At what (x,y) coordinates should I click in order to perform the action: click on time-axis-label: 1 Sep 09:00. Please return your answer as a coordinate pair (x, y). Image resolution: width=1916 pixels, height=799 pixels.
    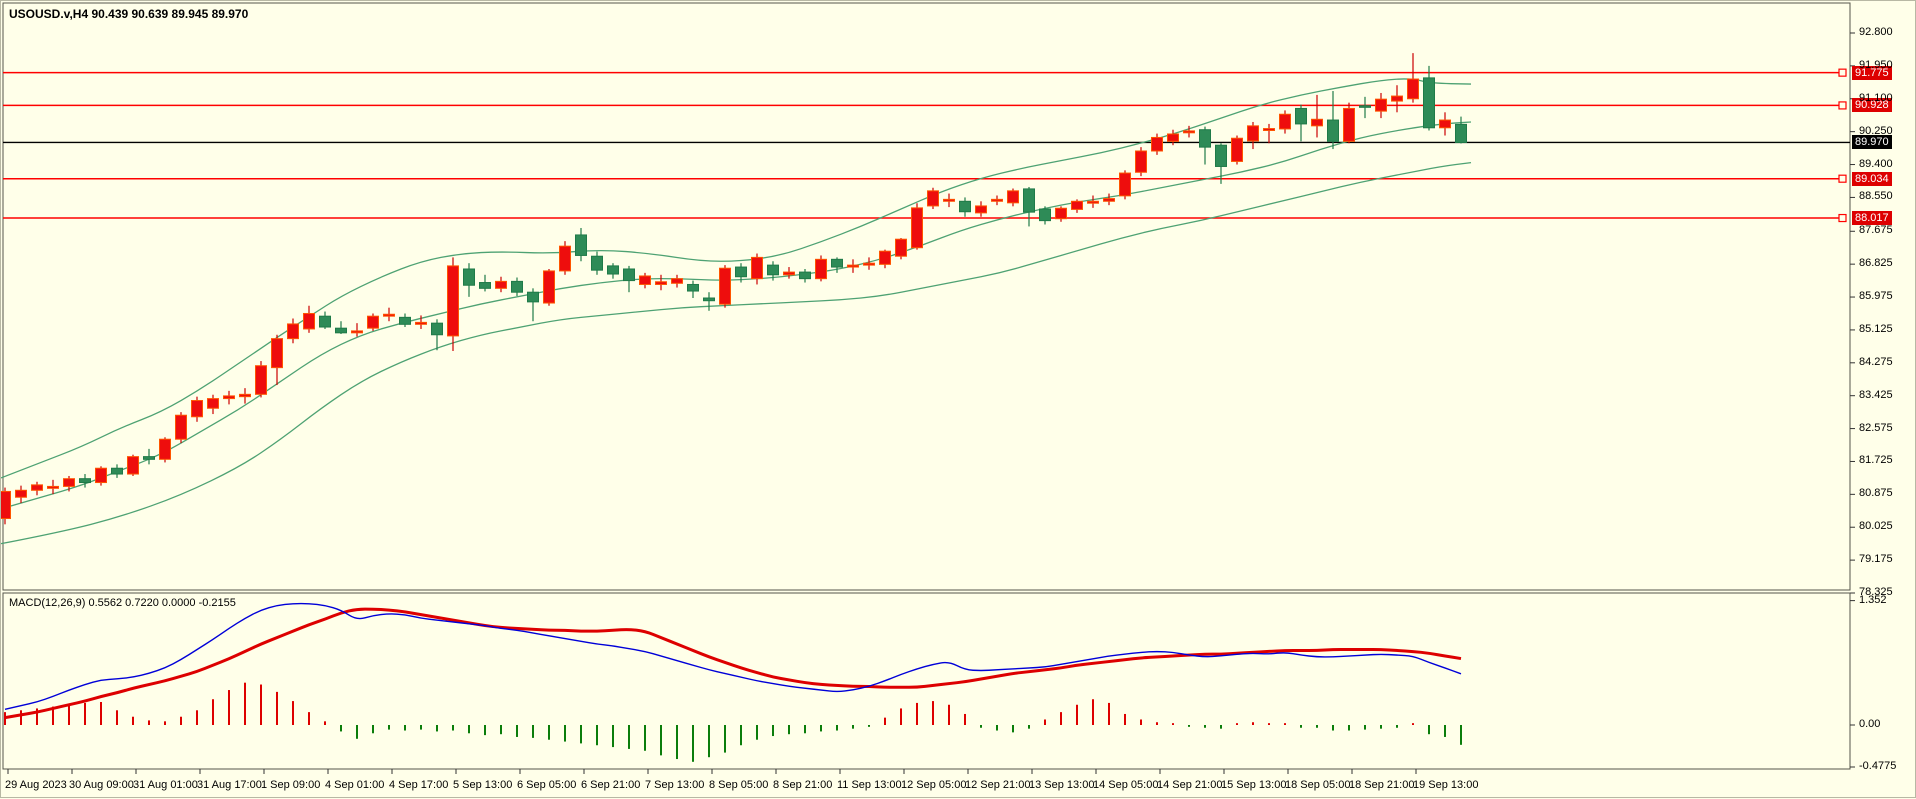
    Looking at the image, I should click on (291, 785).